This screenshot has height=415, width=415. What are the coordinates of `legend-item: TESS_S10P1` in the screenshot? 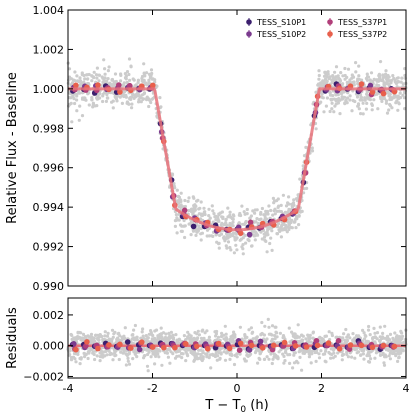 It's located at (276, 22).